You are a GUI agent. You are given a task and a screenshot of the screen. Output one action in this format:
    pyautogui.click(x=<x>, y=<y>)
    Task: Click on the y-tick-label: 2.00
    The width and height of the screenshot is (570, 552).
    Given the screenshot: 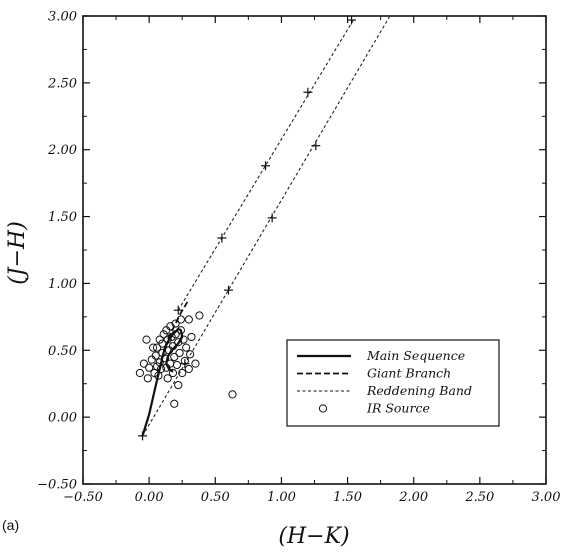 What is the action you would take?
    pyautogui.click(x=62, y=150)
    